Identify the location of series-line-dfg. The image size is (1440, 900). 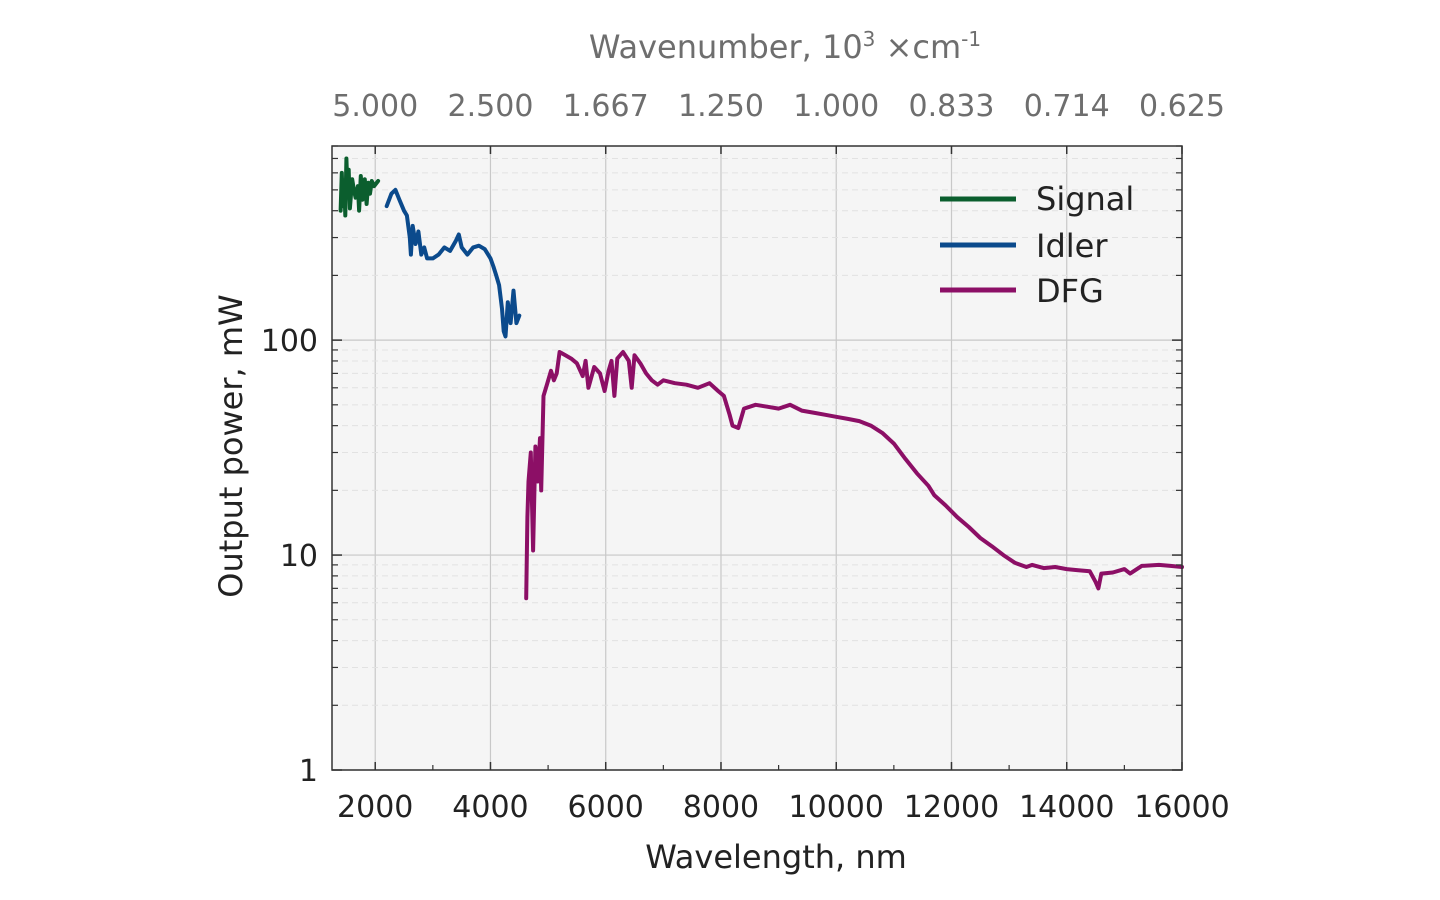
(854, 475).